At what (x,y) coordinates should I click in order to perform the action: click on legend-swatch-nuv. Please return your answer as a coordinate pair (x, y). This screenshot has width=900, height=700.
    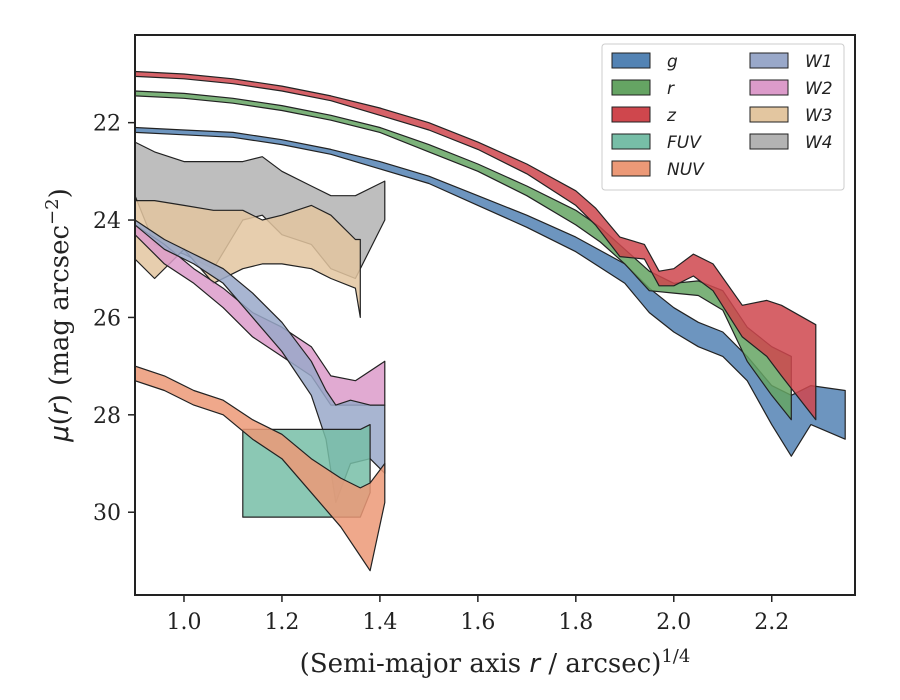
    Looking at the image, I should click on (631, 168).